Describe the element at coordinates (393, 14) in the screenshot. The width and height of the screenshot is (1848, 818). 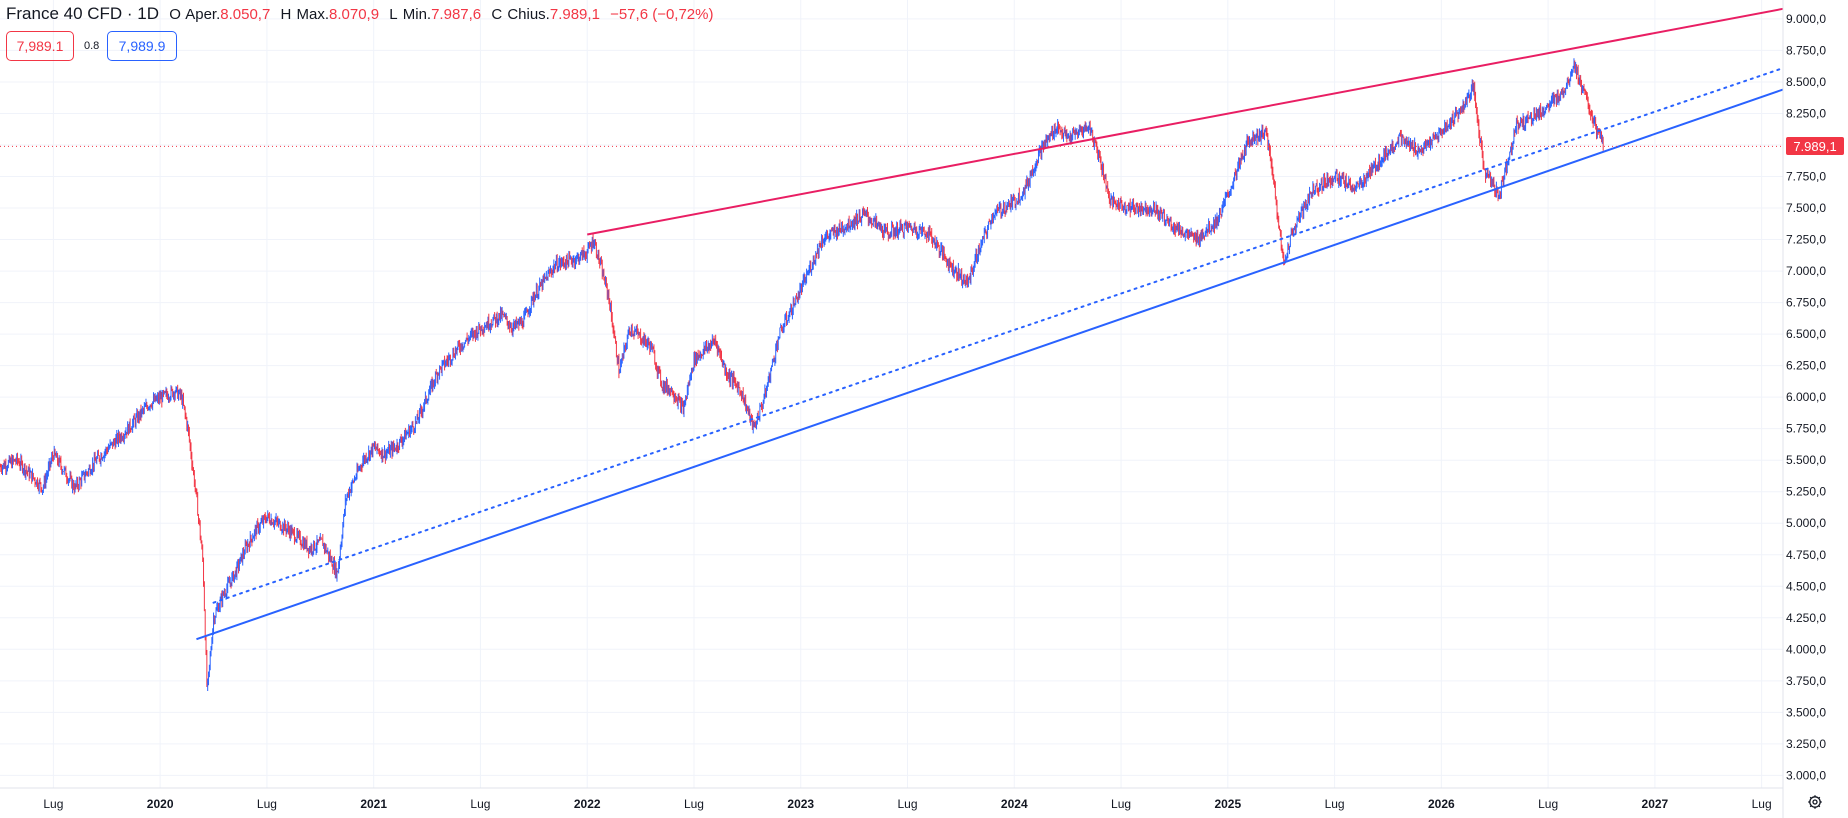
I see `low-label: L` at that location.